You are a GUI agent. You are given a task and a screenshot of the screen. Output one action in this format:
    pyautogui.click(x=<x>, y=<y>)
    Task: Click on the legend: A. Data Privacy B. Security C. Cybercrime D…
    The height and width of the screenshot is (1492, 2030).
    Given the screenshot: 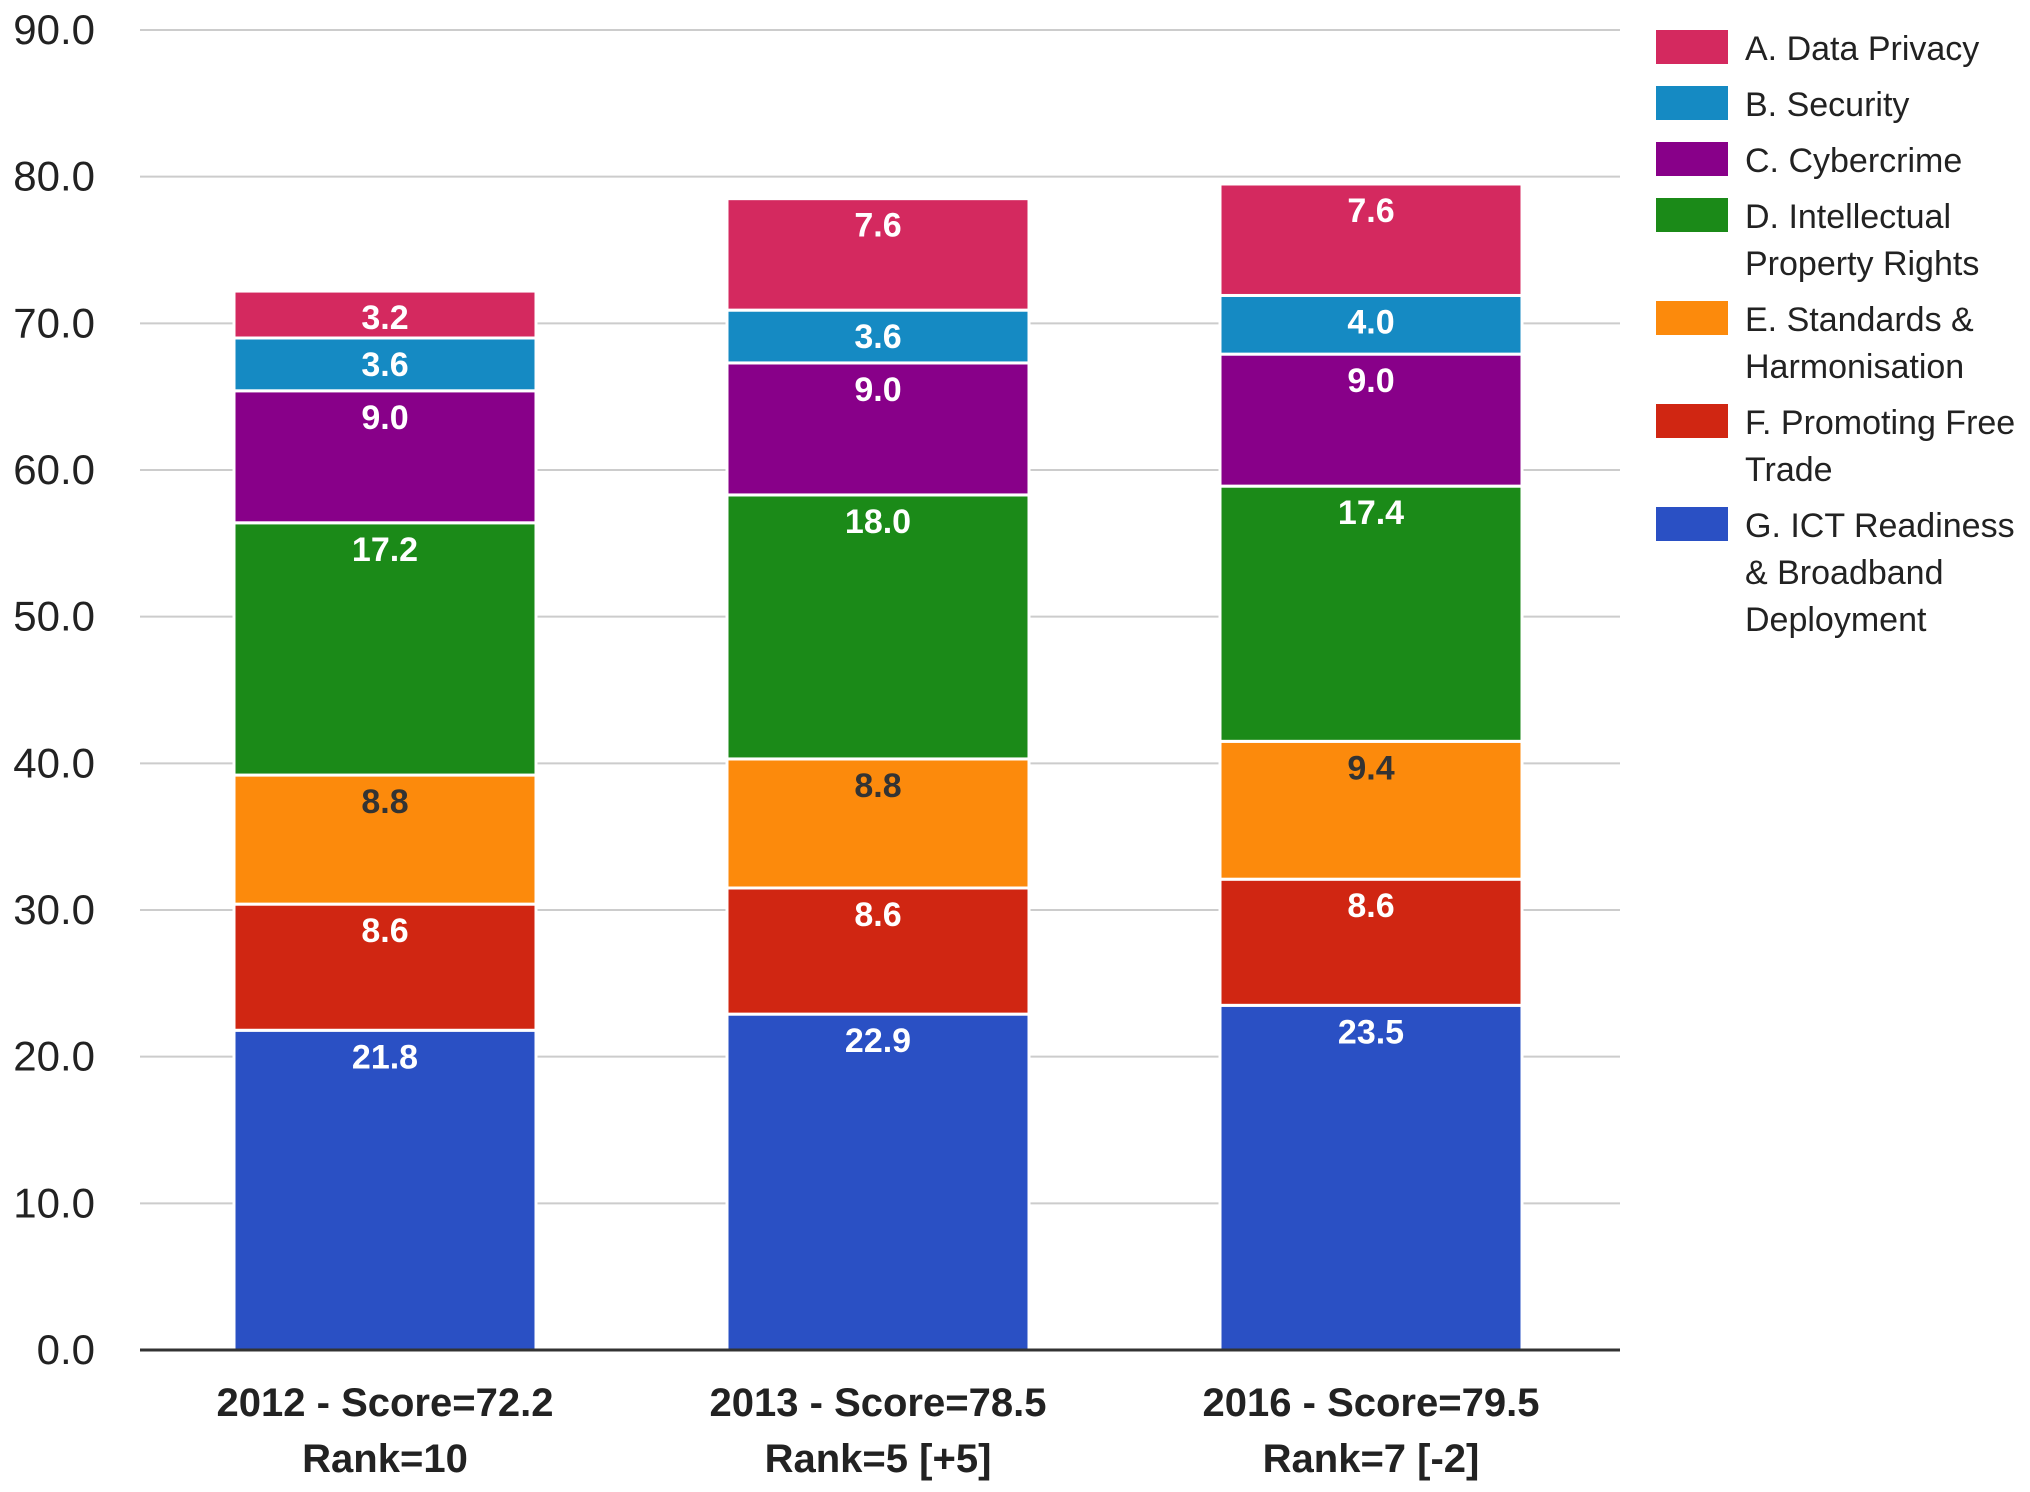 What is the action you would take?
    pyautogui.click(x=1835, y=334)
    